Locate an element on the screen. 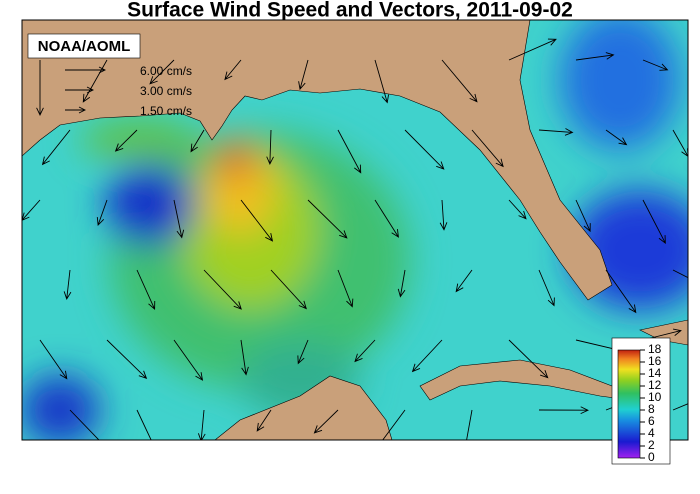 This screenshot has width=700, height=494. source: NOAA/AOML is located at coordinates (84, 46).